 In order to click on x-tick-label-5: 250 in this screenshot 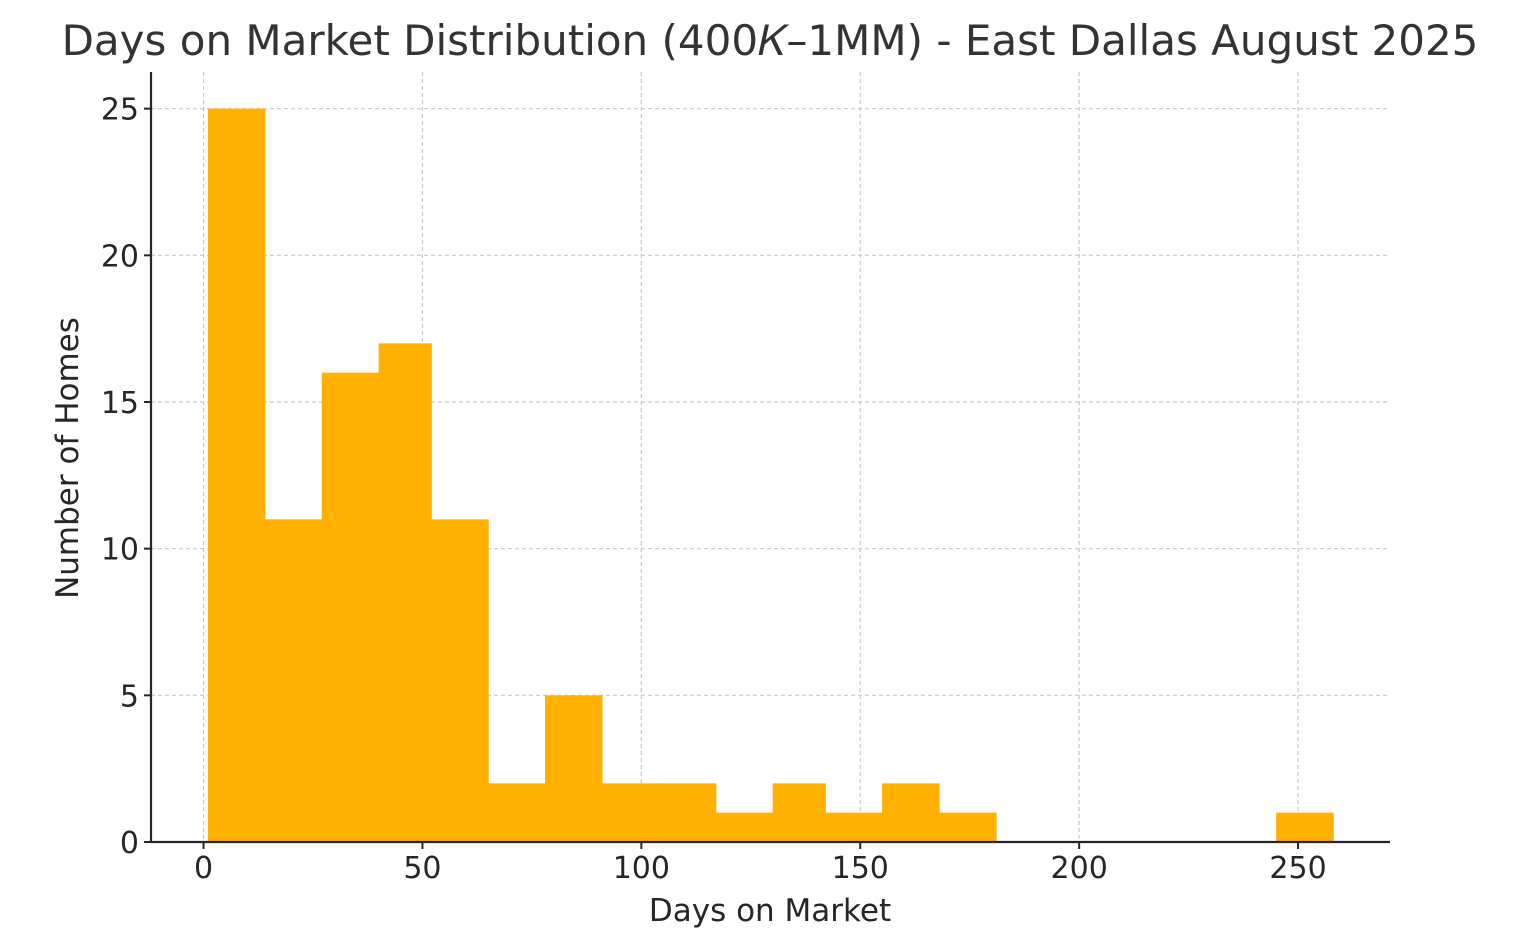, I will do `click(1297, 868)`.